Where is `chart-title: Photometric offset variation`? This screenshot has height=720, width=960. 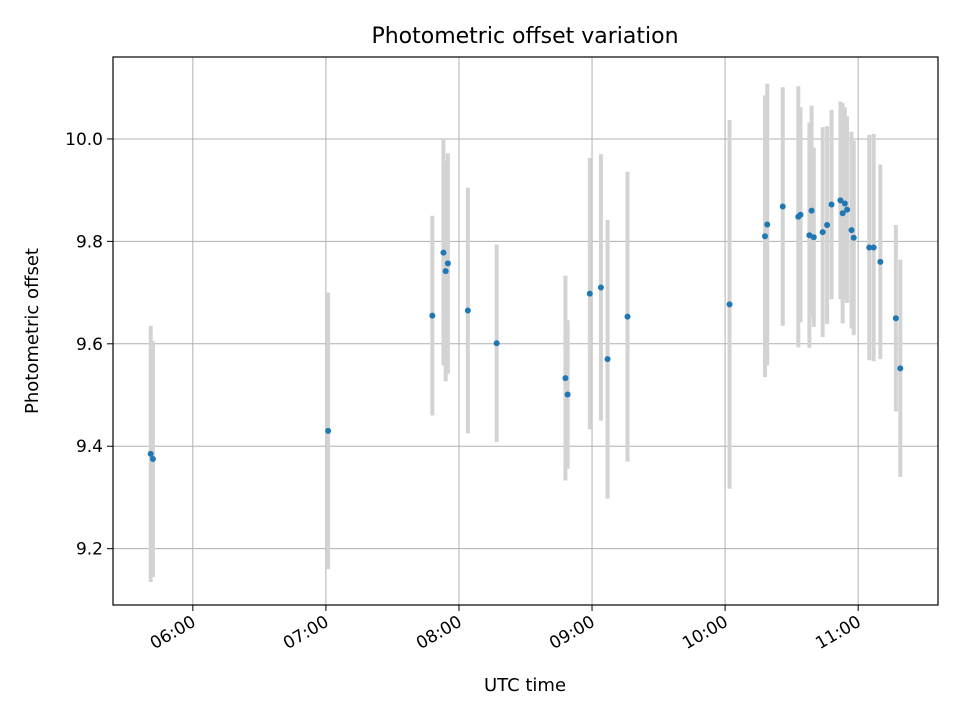 chart-title: Photometric offset variation is located at coordinates (524, 36).